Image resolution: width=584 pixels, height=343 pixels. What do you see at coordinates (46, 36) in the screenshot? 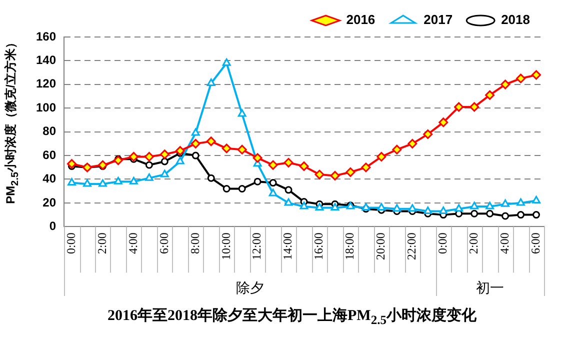
I see `y-tick-label: 160` at bounding box center [46, 36].